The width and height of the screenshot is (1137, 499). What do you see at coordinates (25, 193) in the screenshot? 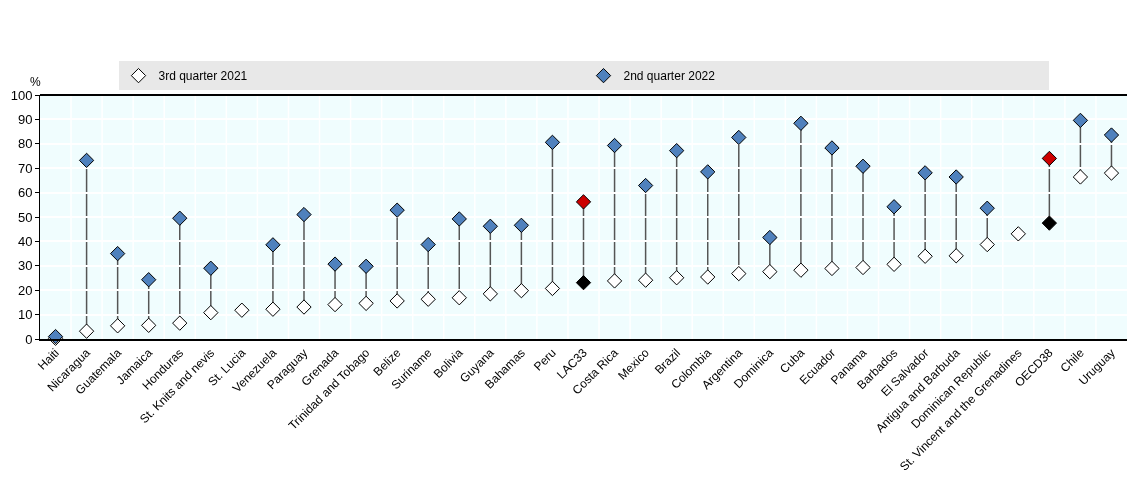
I see `y-tick-label: 60` at bounding box center [25, 193].